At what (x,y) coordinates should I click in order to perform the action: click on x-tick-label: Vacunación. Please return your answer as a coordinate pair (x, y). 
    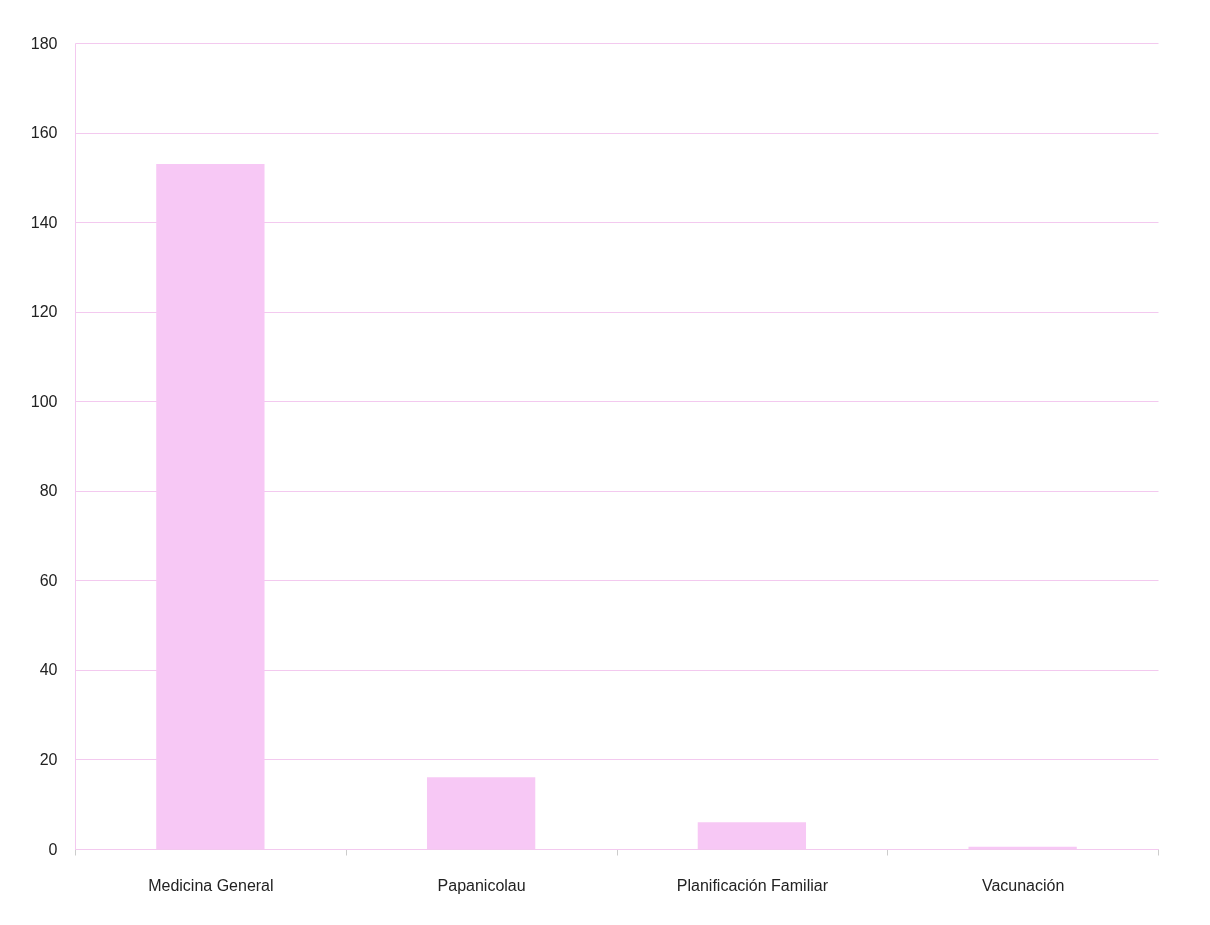
    Looking at the image, I should click on (1023, 885).